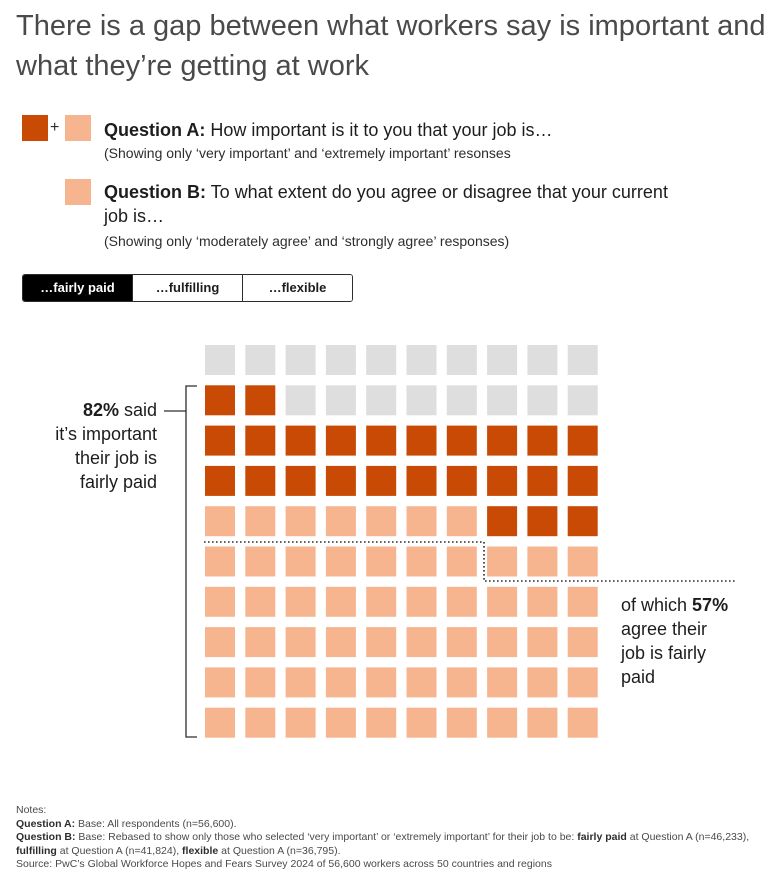 The height and width of the screenshot is (882, 781). What do you see at coordinates (78, 288) in the screenshot?
I see `tab-fairly-paid: …fairly paid` at bounding box center [78, 288].